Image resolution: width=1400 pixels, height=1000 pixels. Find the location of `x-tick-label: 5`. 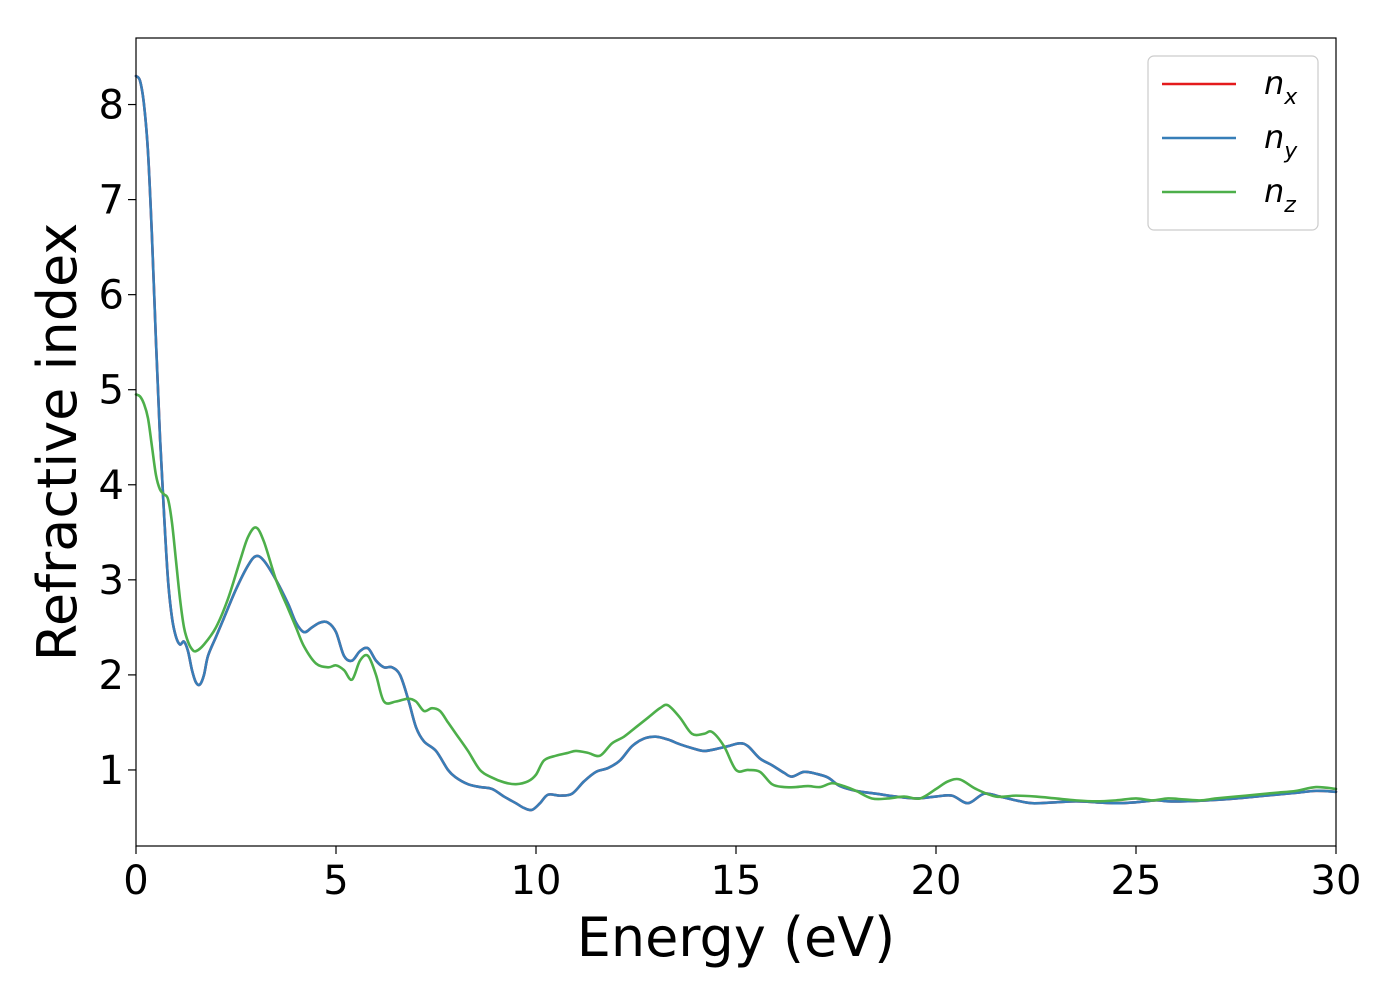

x-tick-label: 5 is located at coordinates (335, 881).